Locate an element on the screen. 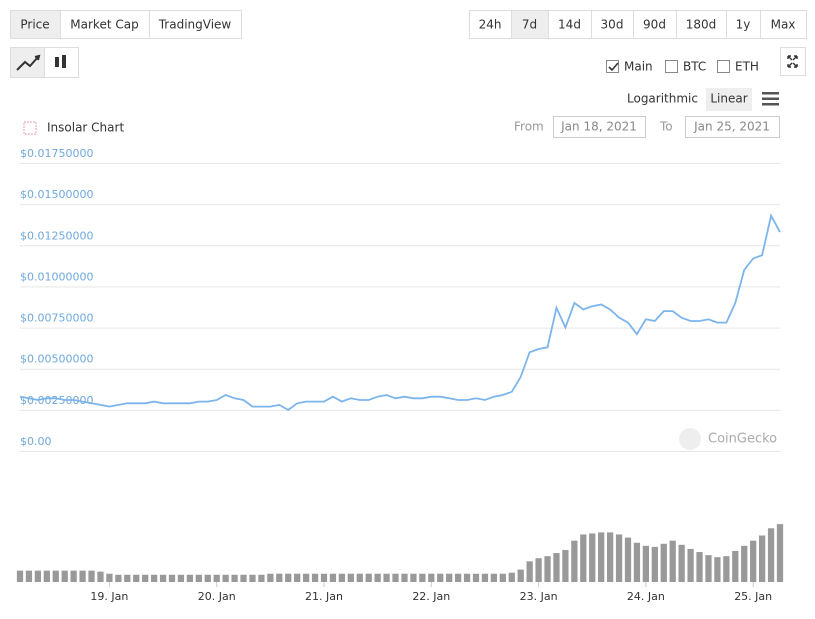 This screenshot has width=815, height=619. x-tick-label: 21. Jan is located at coordinates (324, 596).